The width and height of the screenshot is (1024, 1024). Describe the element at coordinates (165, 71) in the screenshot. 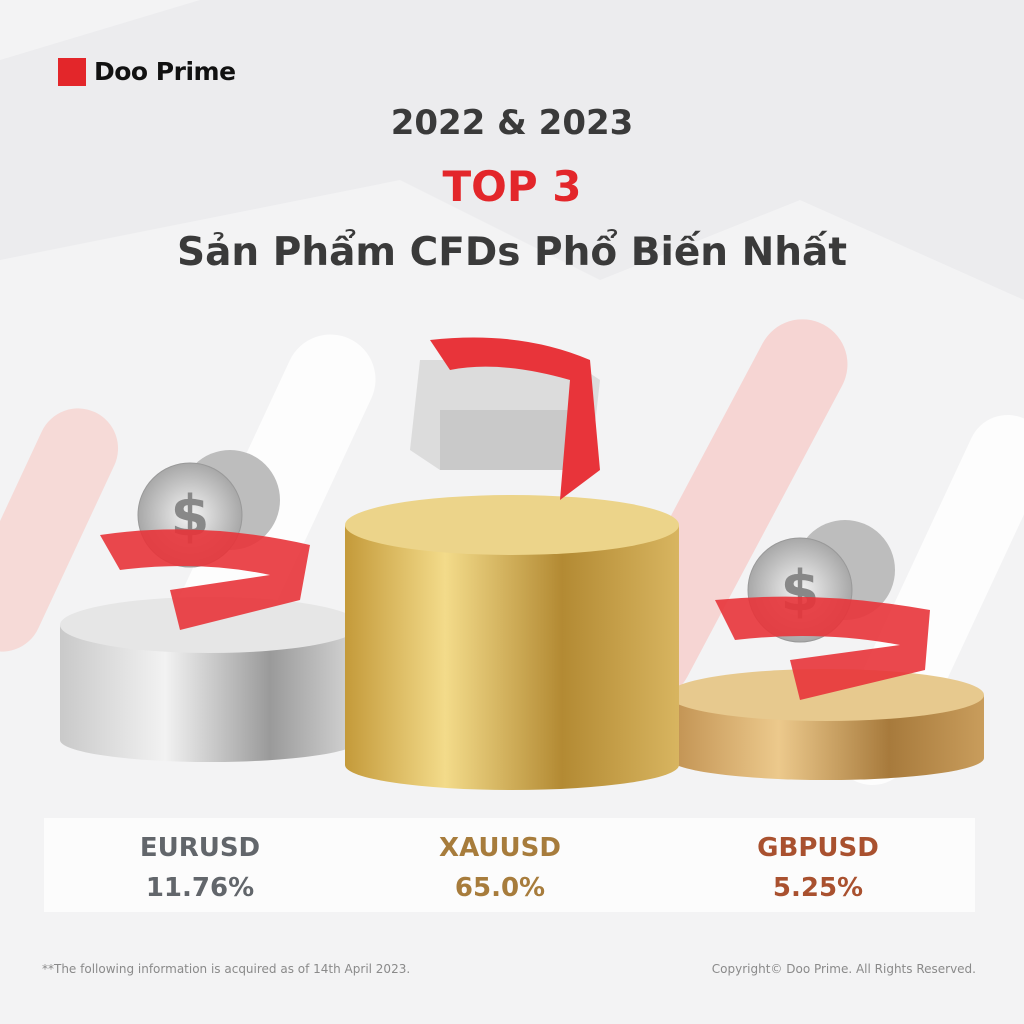

I see `brand-name: Doo Prime` at that location.